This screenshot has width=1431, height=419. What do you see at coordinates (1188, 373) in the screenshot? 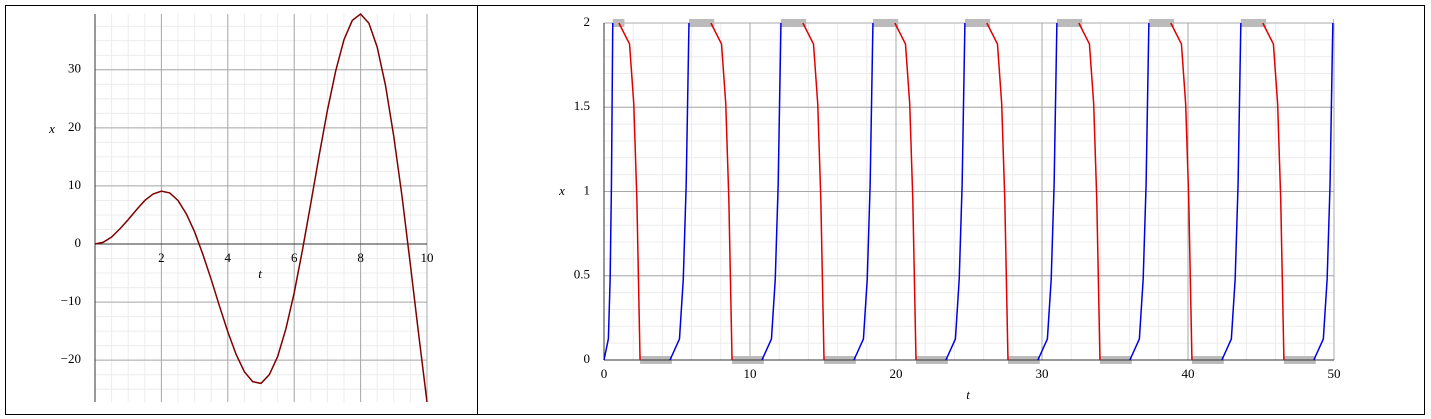
I see `x-tick-label: 40` at bounding box center [1188, 373].